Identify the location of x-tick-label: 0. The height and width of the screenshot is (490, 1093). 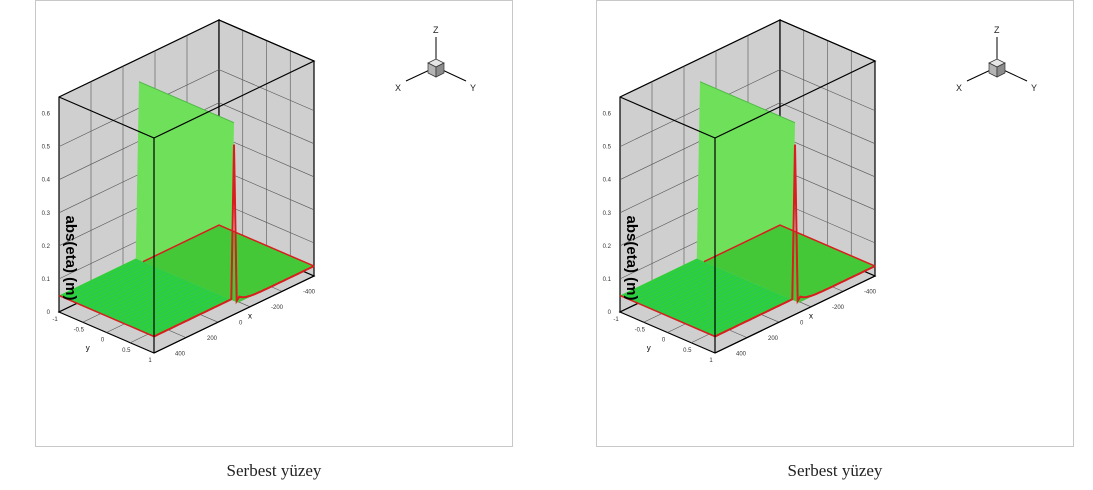
(802, 324).